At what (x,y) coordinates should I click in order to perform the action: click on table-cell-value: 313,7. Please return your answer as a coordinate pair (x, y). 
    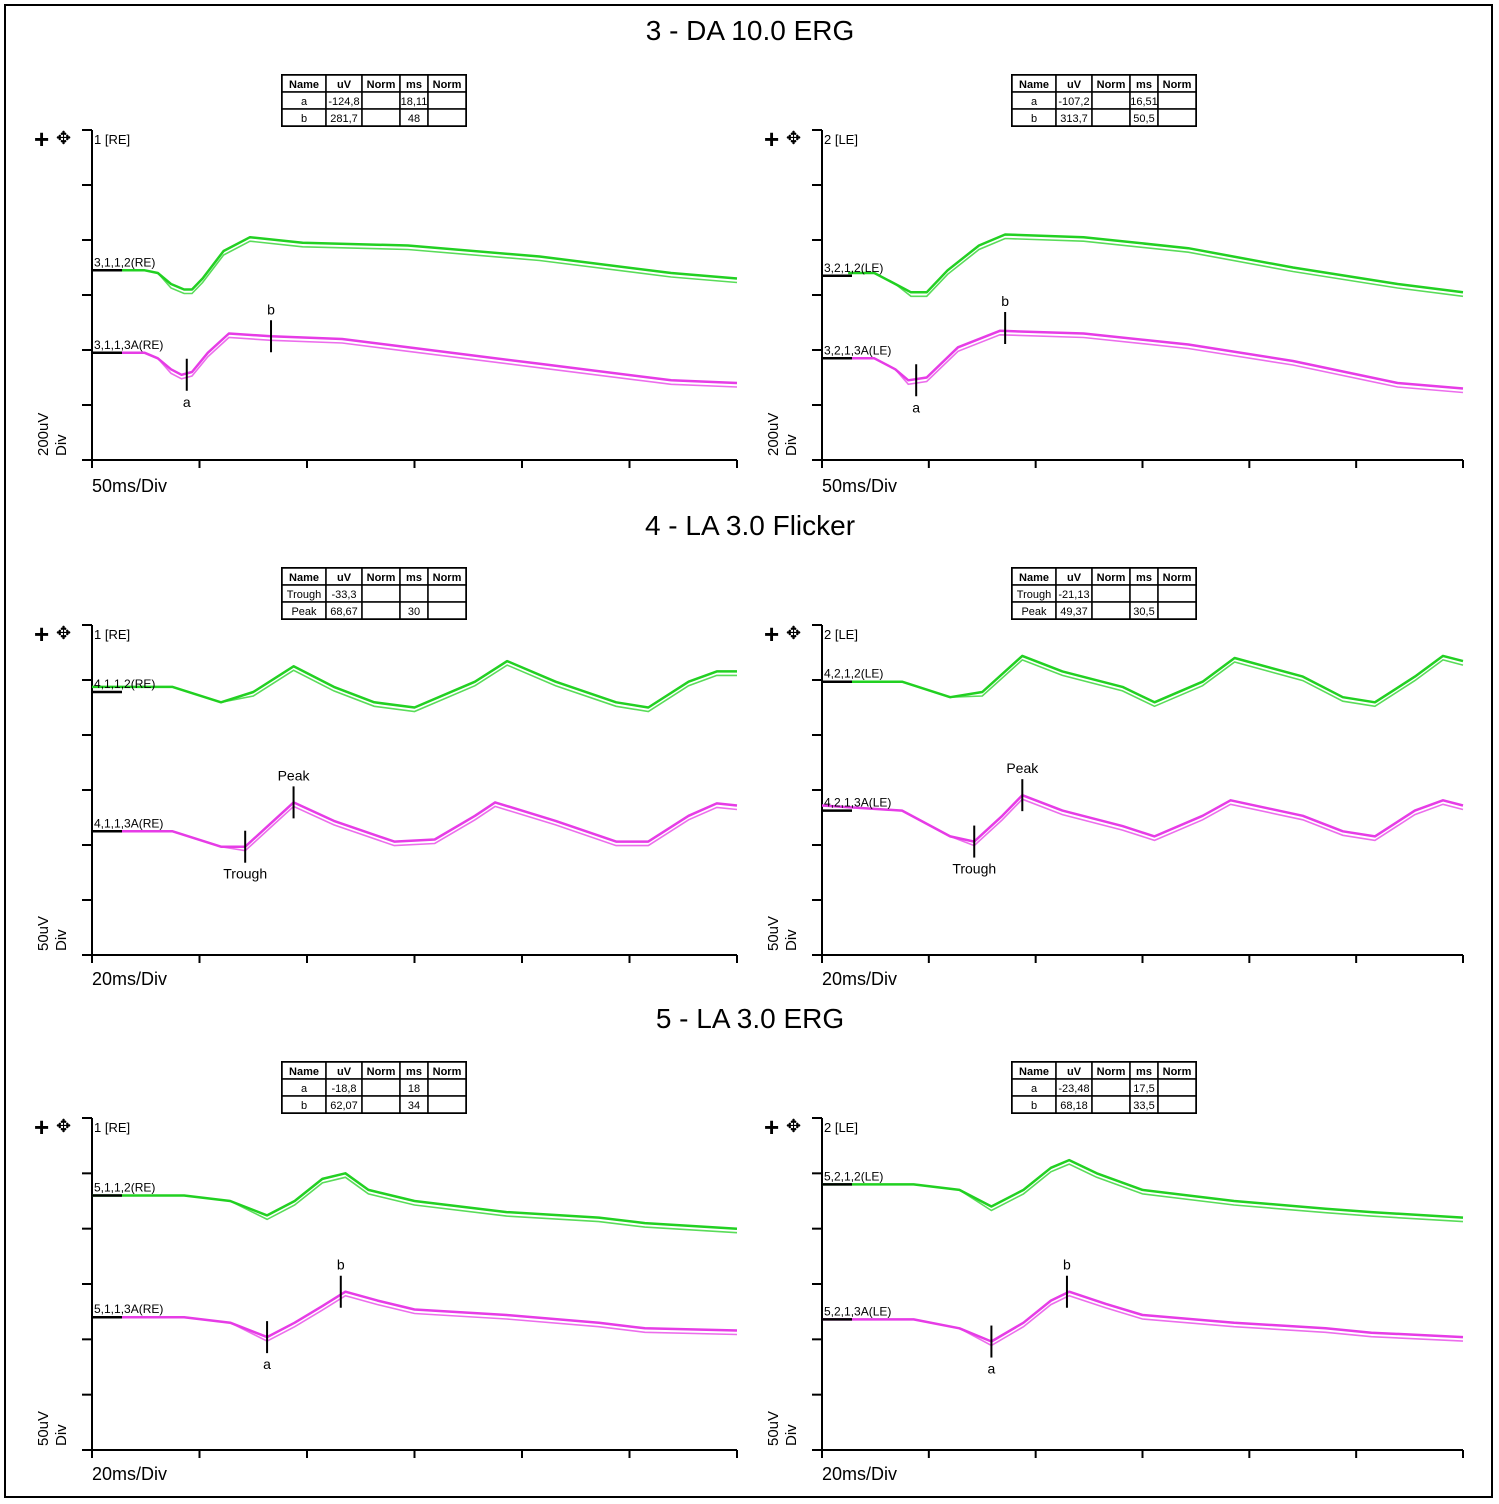
    Looking at the image, I should click on (1074, 119).